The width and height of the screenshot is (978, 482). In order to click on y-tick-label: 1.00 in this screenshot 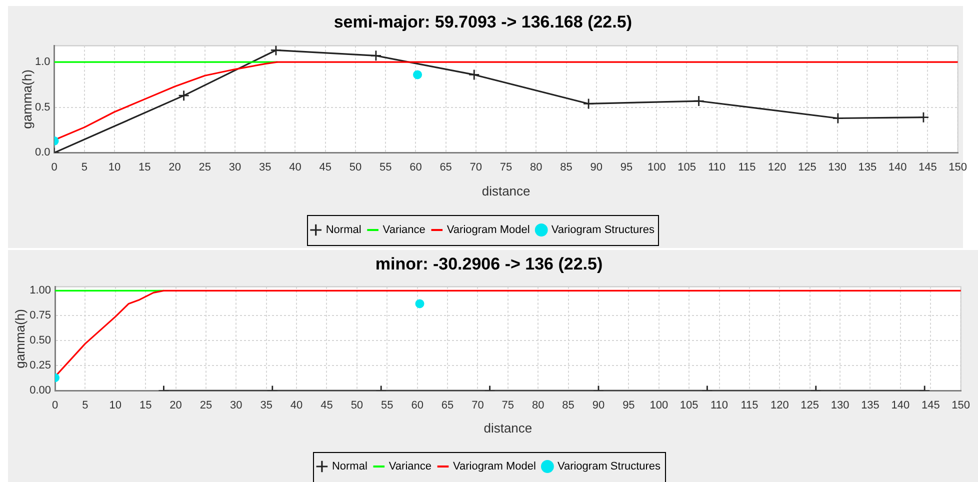, I will do `click(40, 290)`.